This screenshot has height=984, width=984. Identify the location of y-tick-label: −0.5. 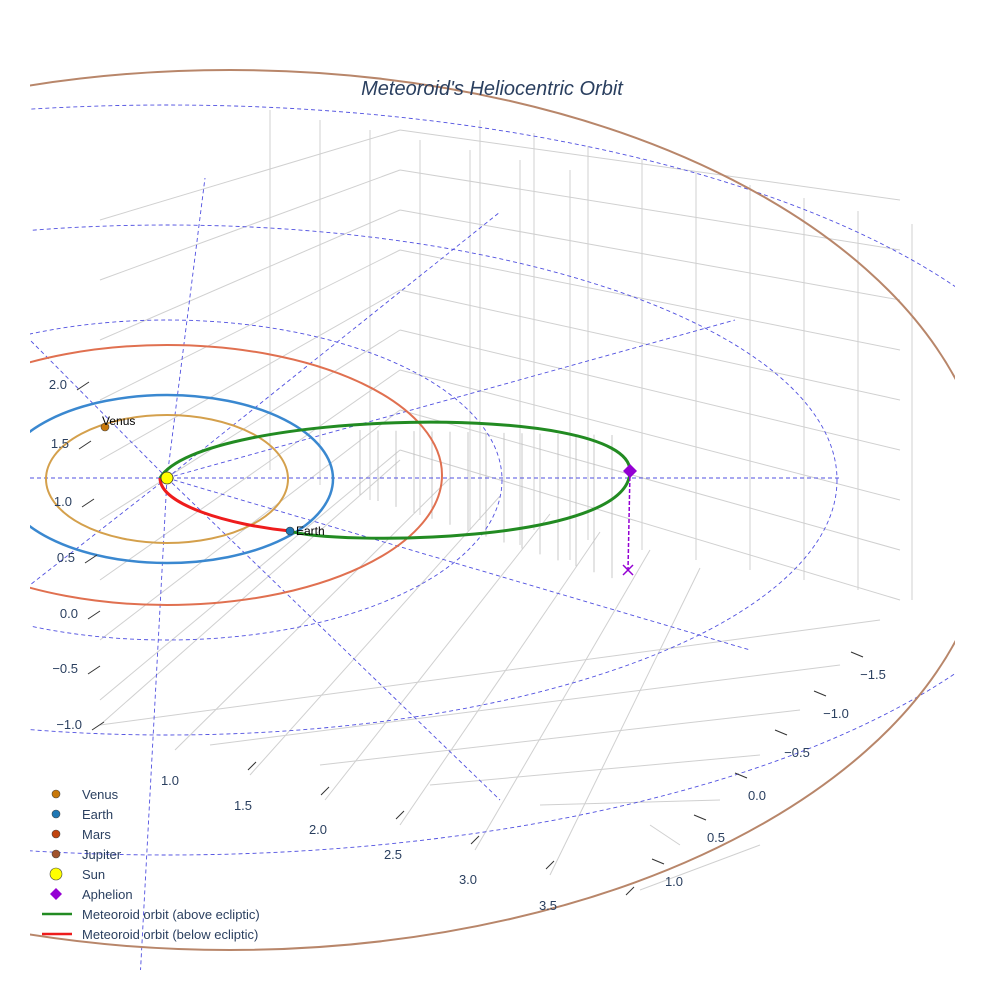
(797, 752).